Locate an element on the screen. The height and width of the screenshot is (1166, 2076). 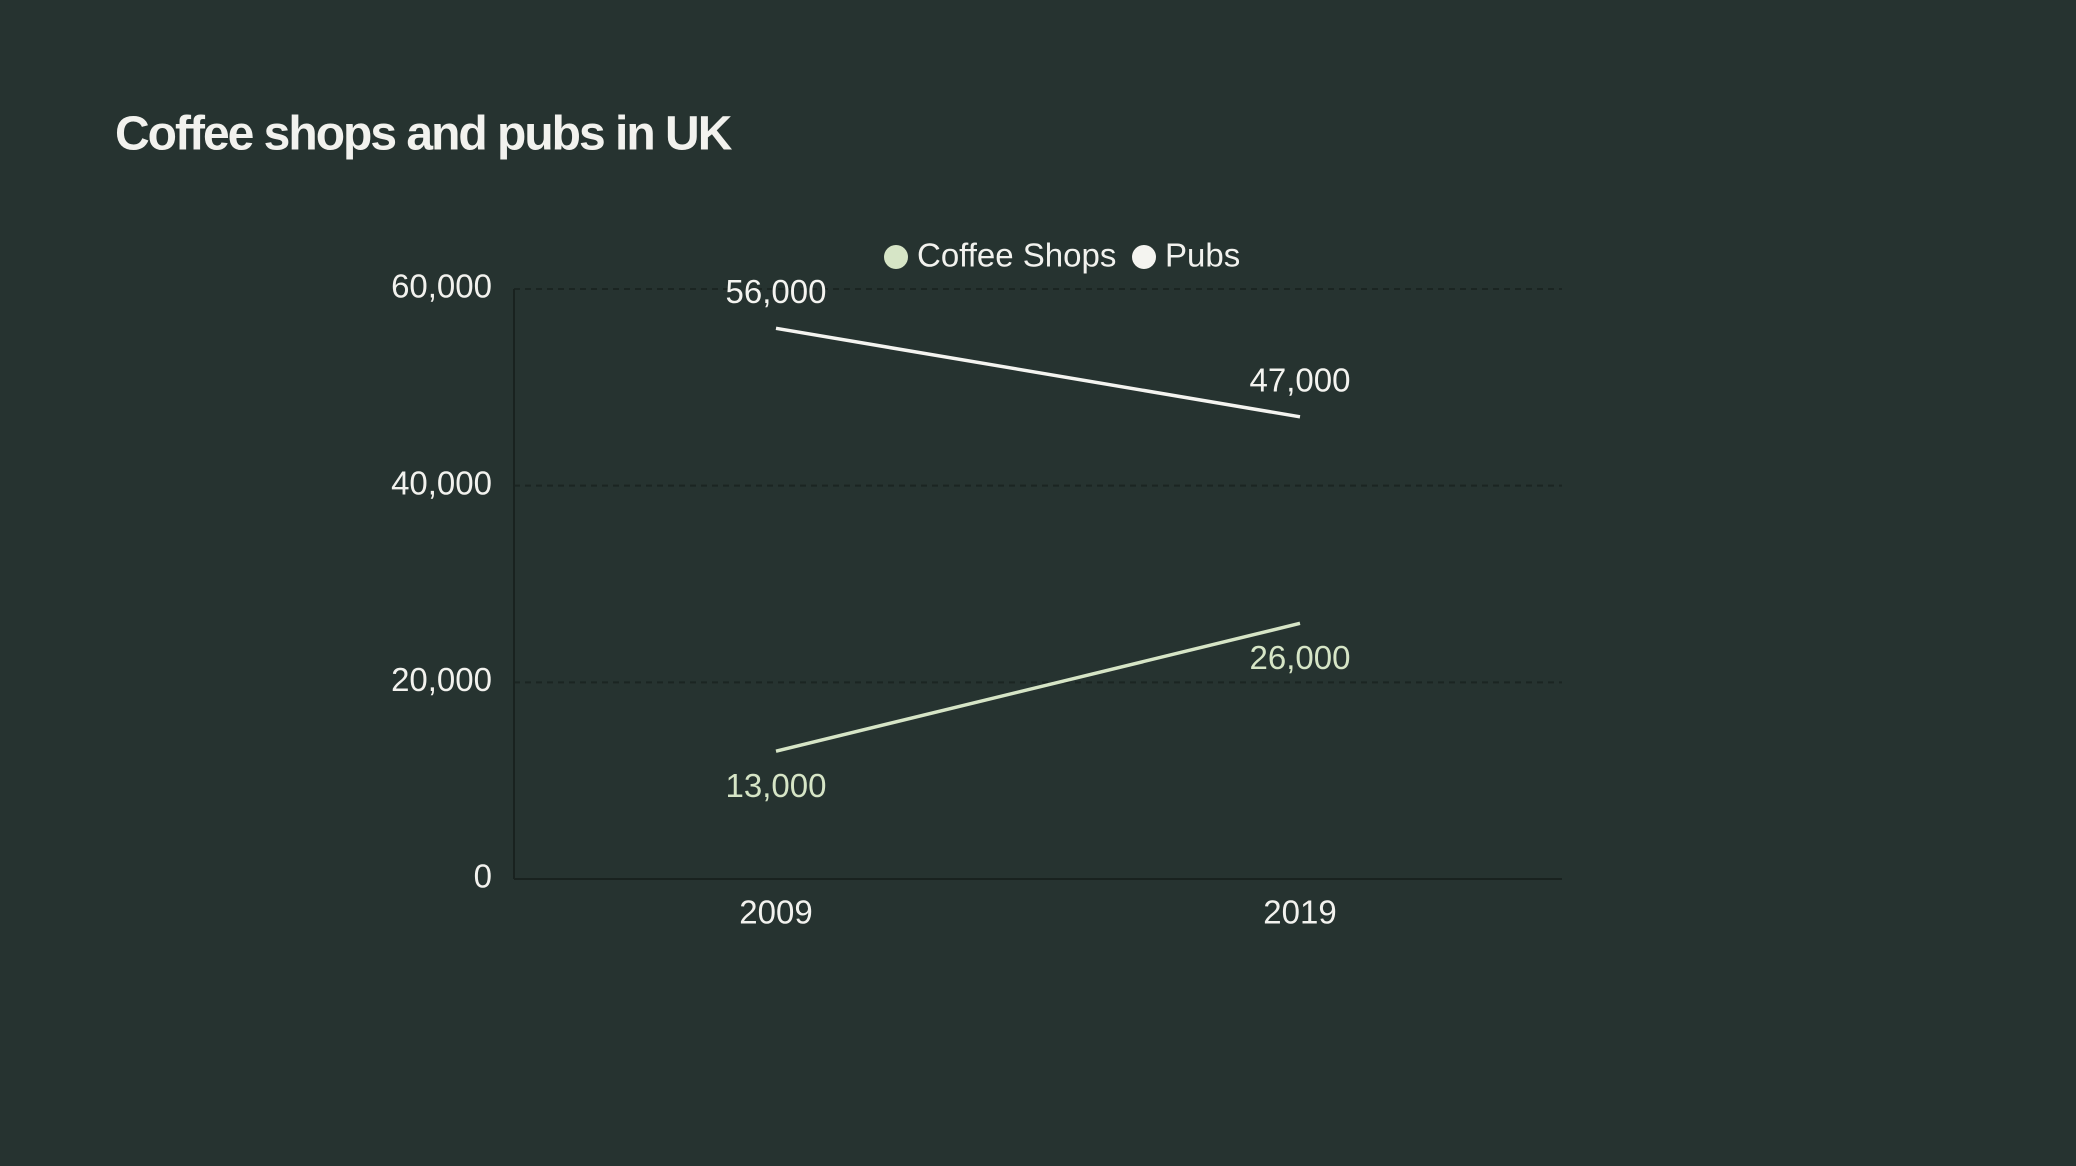
y-tick-label: 0 is located at coordinates (483, 876).